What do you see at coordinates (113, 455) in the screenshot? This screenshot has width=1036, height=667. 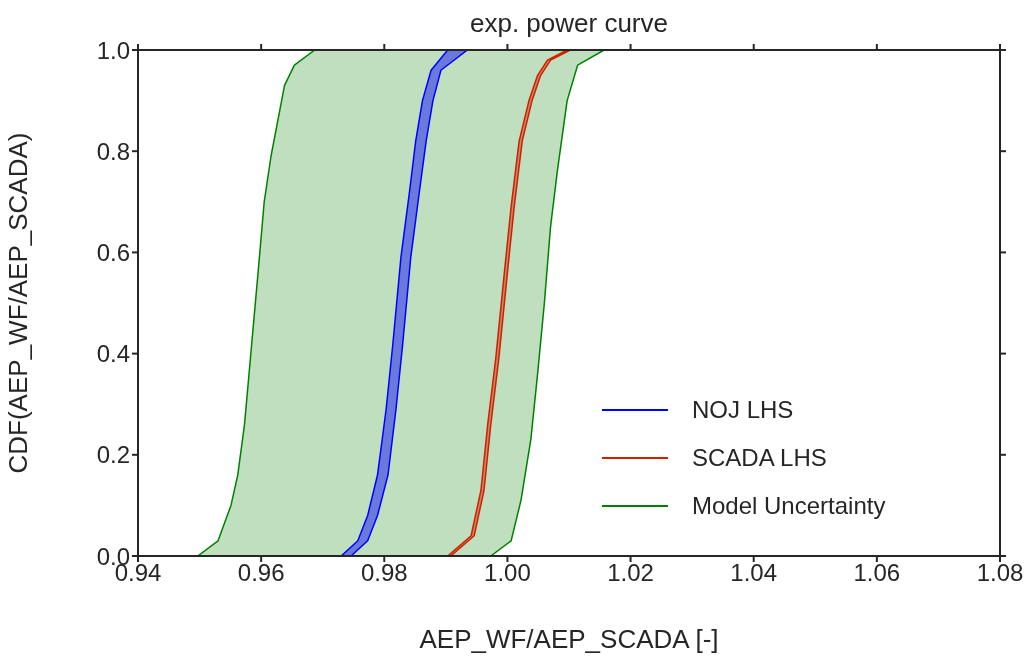 I see `y-tick-label: 0.2` at bounding box center [113, 455].